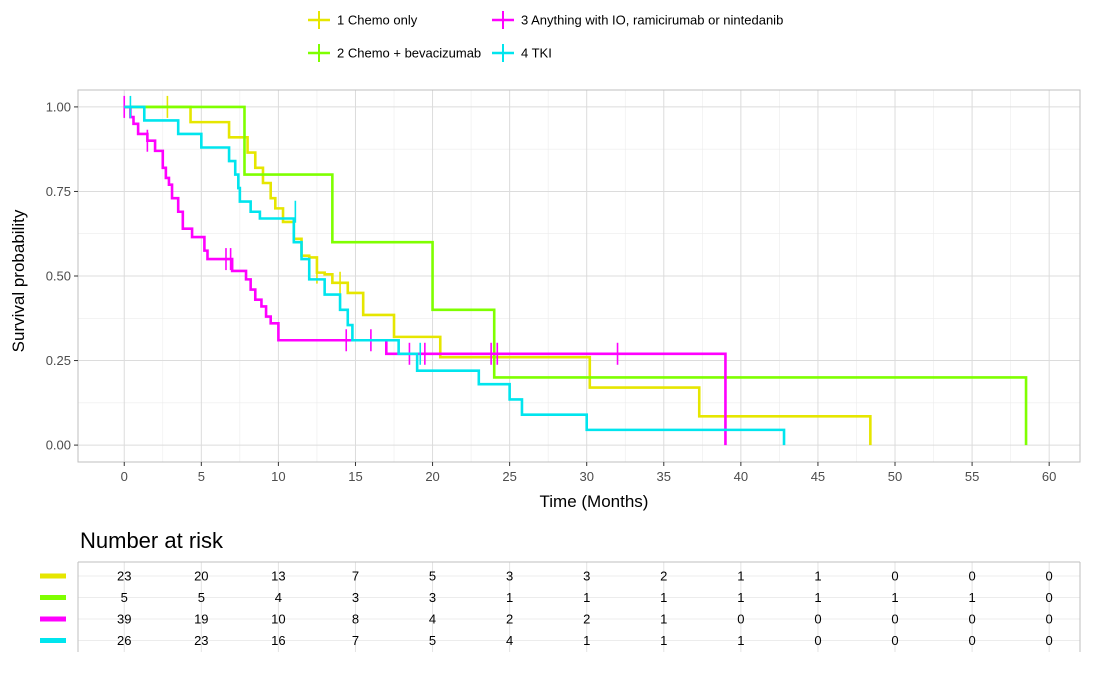  Describe the element at coordinates (579, 607) in the screenshot. I see `risk-panel` at that location.